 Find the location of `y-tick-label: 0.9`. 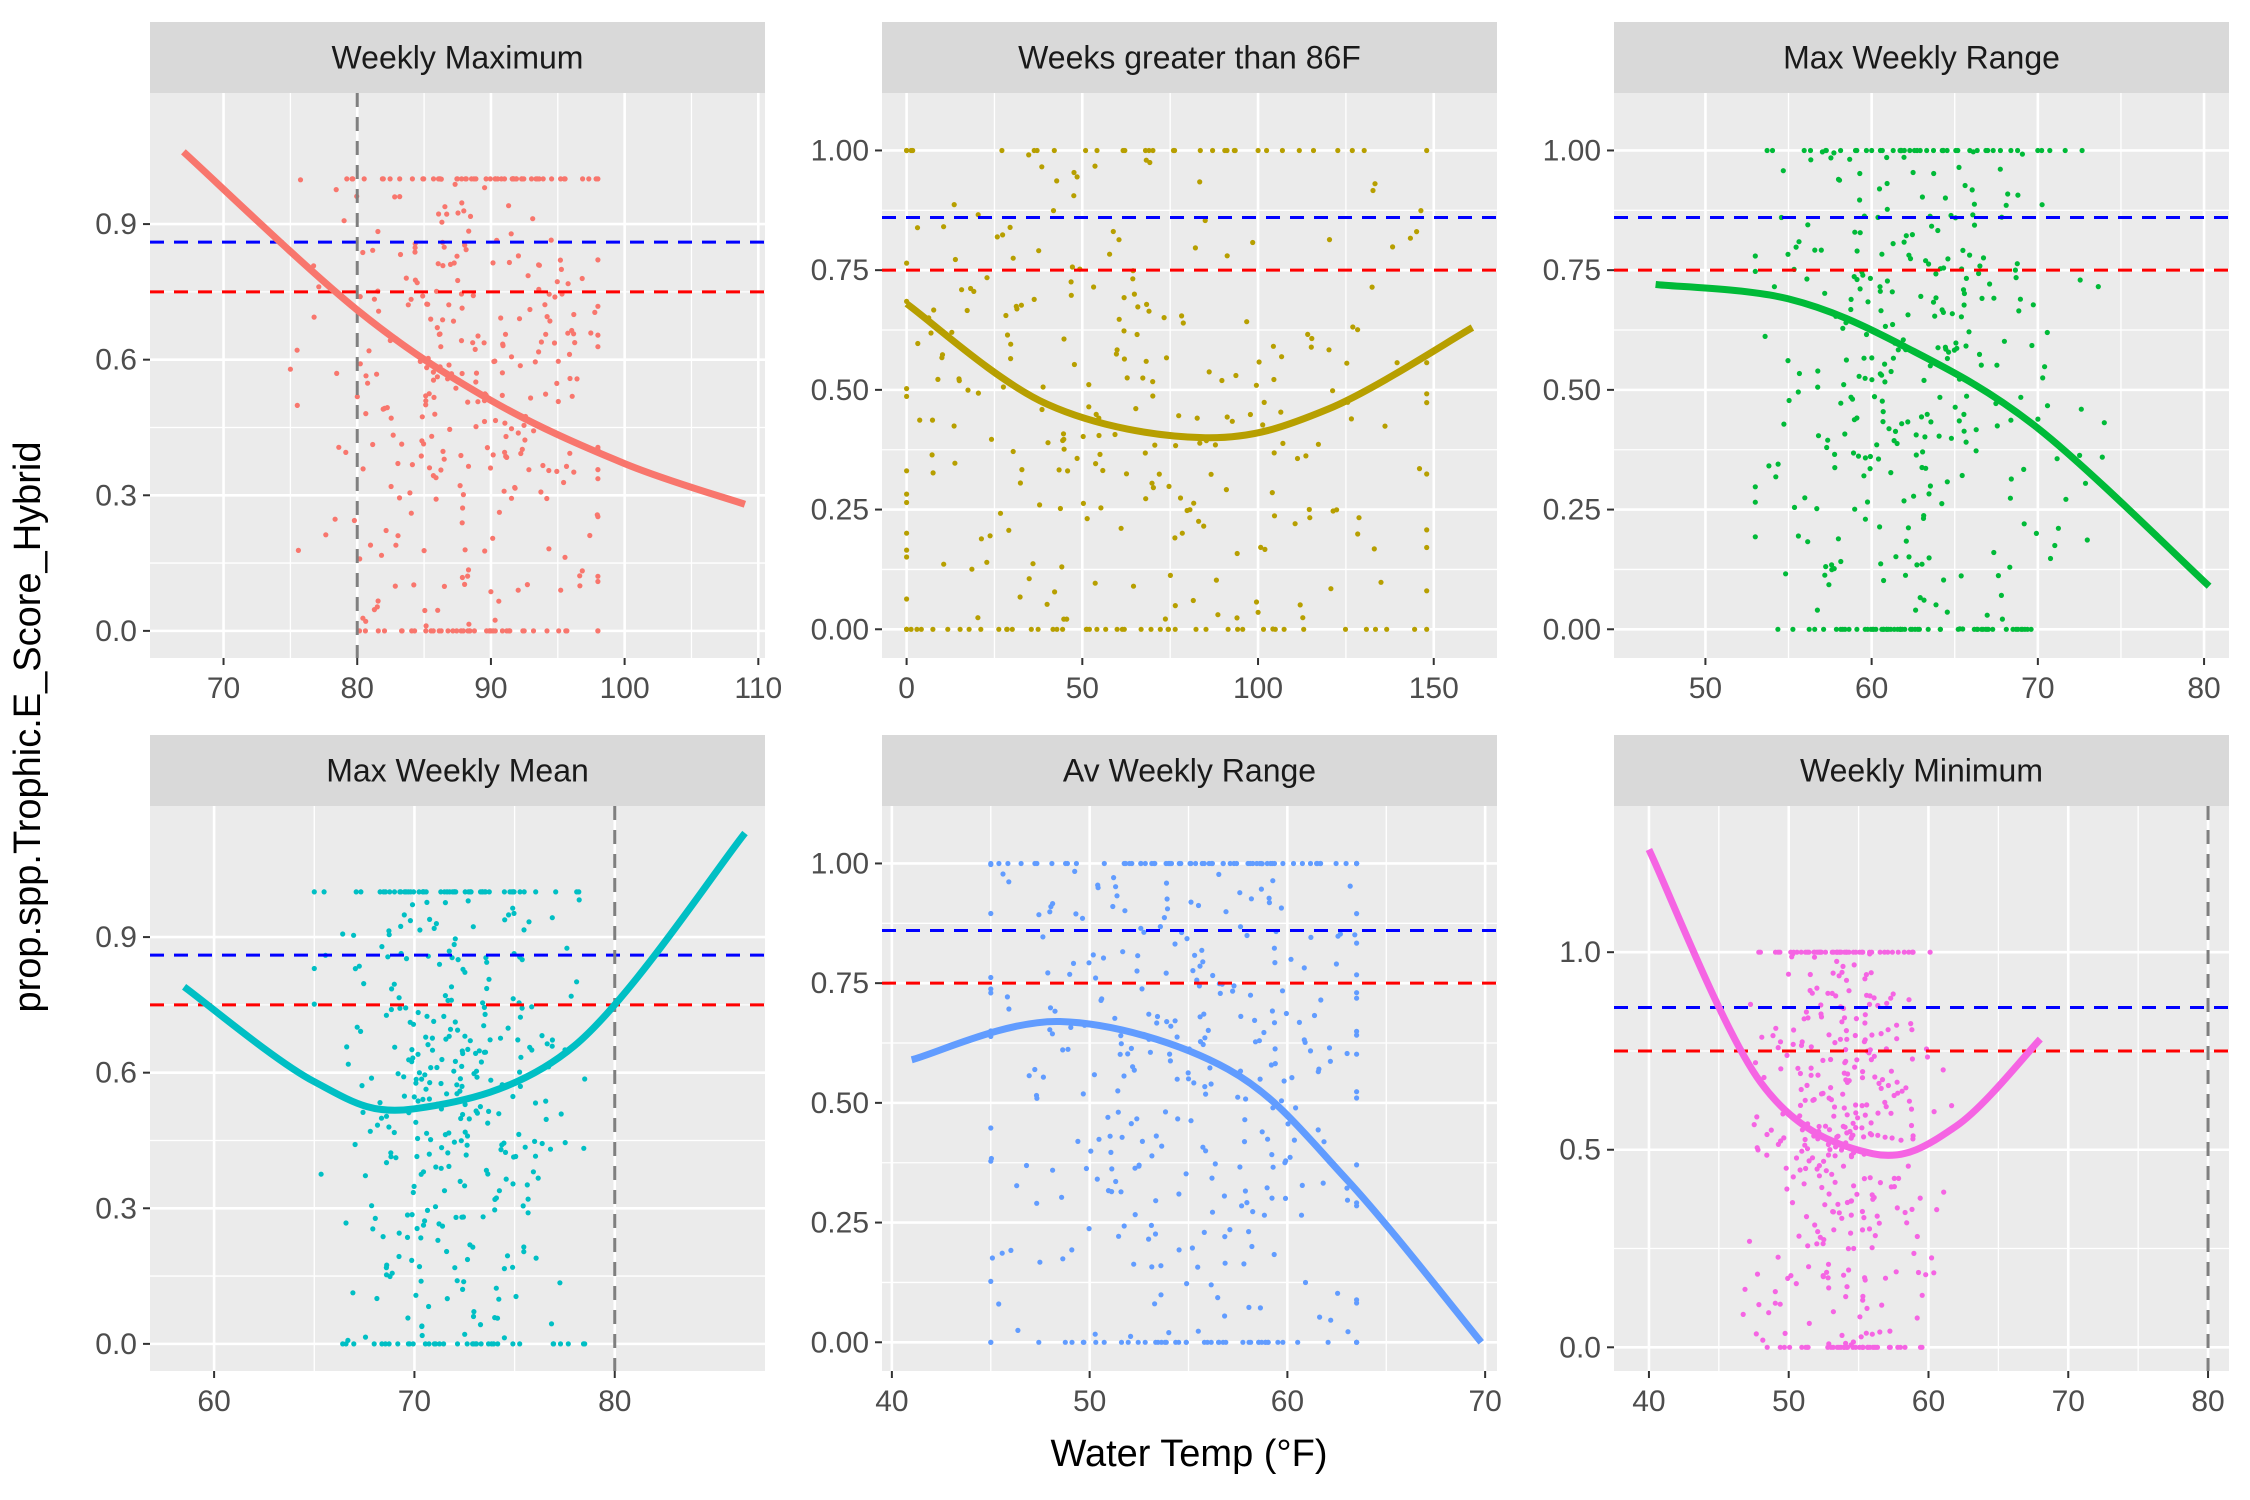

y-tick-label: 0.9 is located at coordinates (116, 937).